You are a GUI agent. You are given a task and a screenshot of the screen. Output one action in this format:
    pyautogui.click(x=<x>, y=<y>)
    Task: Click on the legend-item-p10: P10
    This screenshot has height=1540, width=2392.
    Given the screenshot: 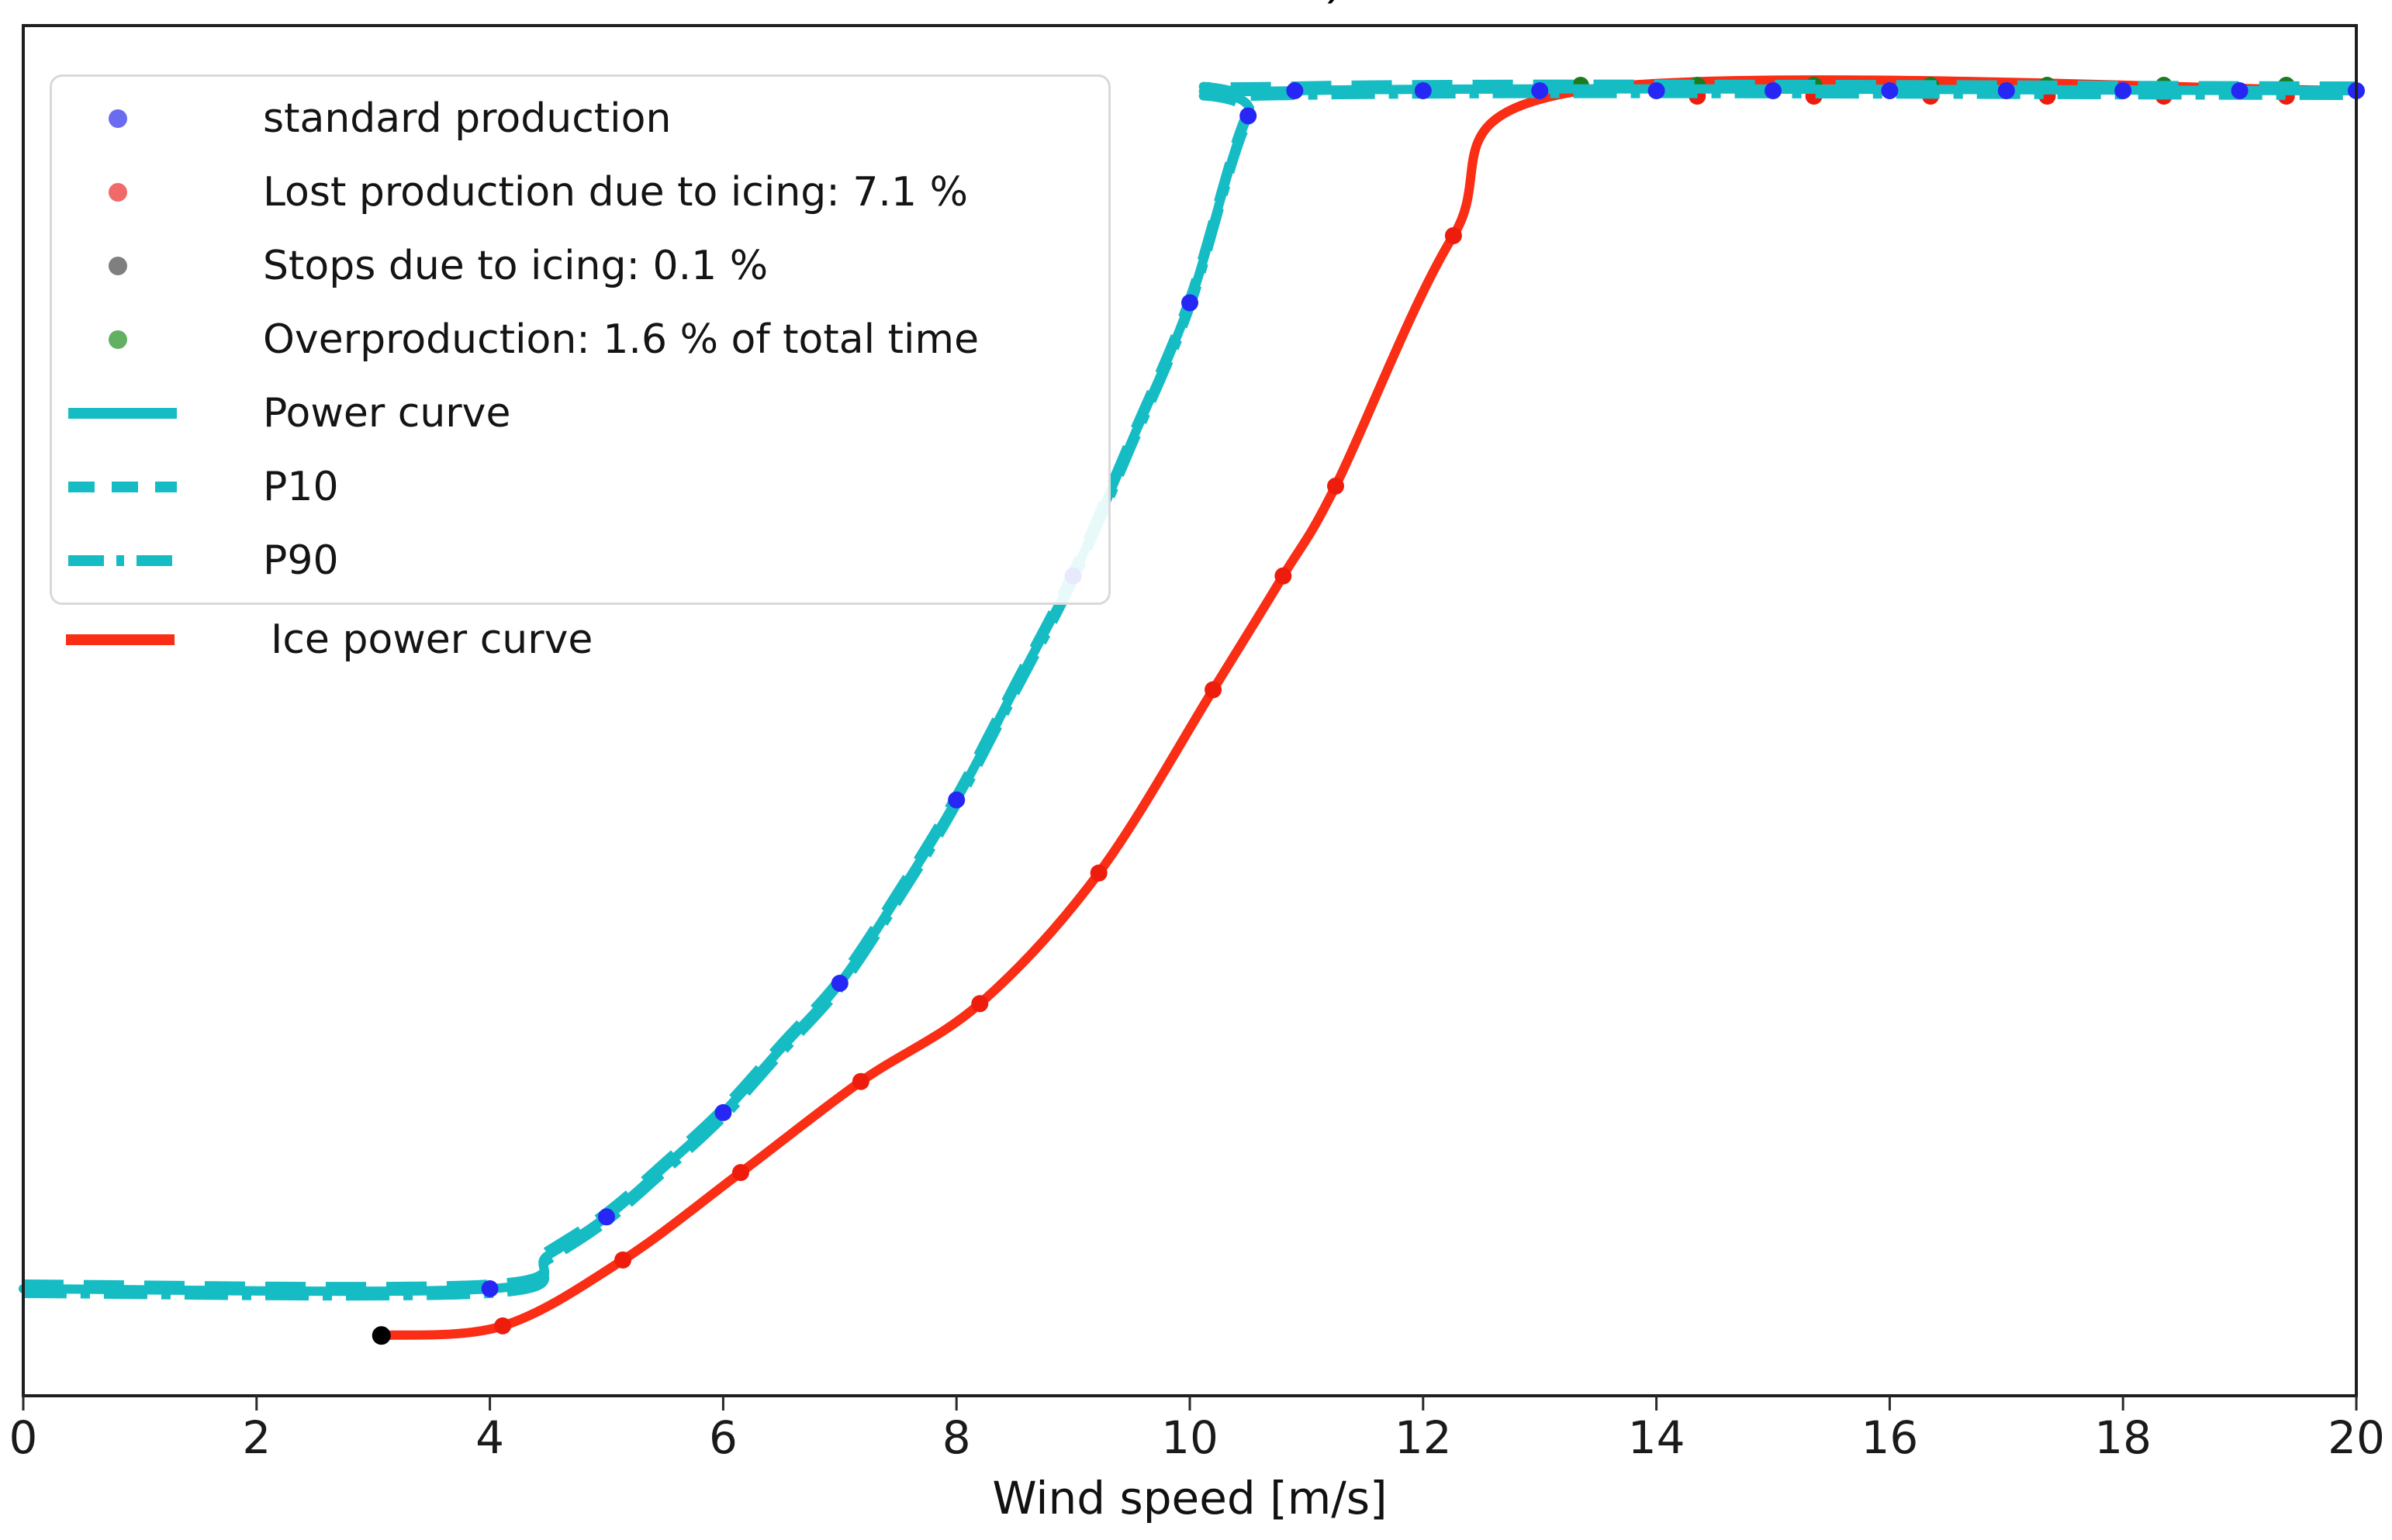 What is the action you would take?
    pyautogui.click(x=580, y=487)
    